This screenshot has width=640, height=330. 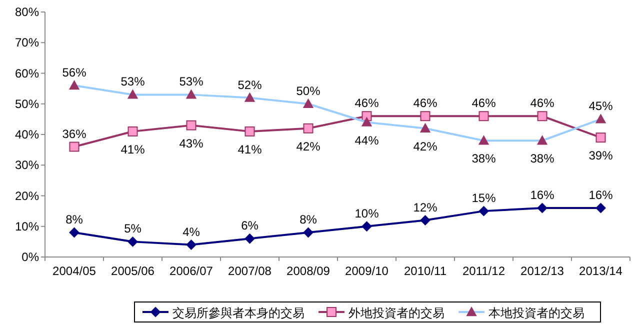 What do you see at coordinates (27, 165) in the screenshot?
I see `y-tick-label: 30%` at bounding box center [27, 165].